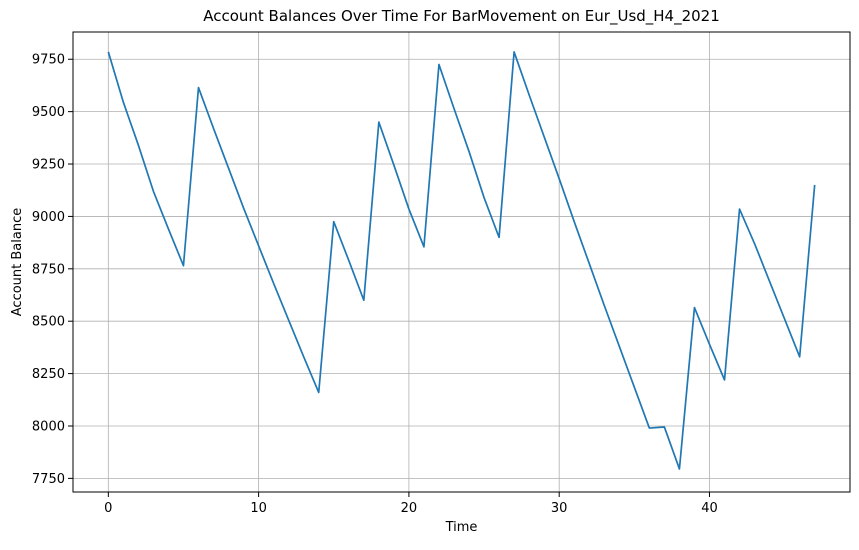  What do you see at coordinates (461, 527) in the screenshot?
I see `x-axis-label: Time` at bounding box center [461, 527].